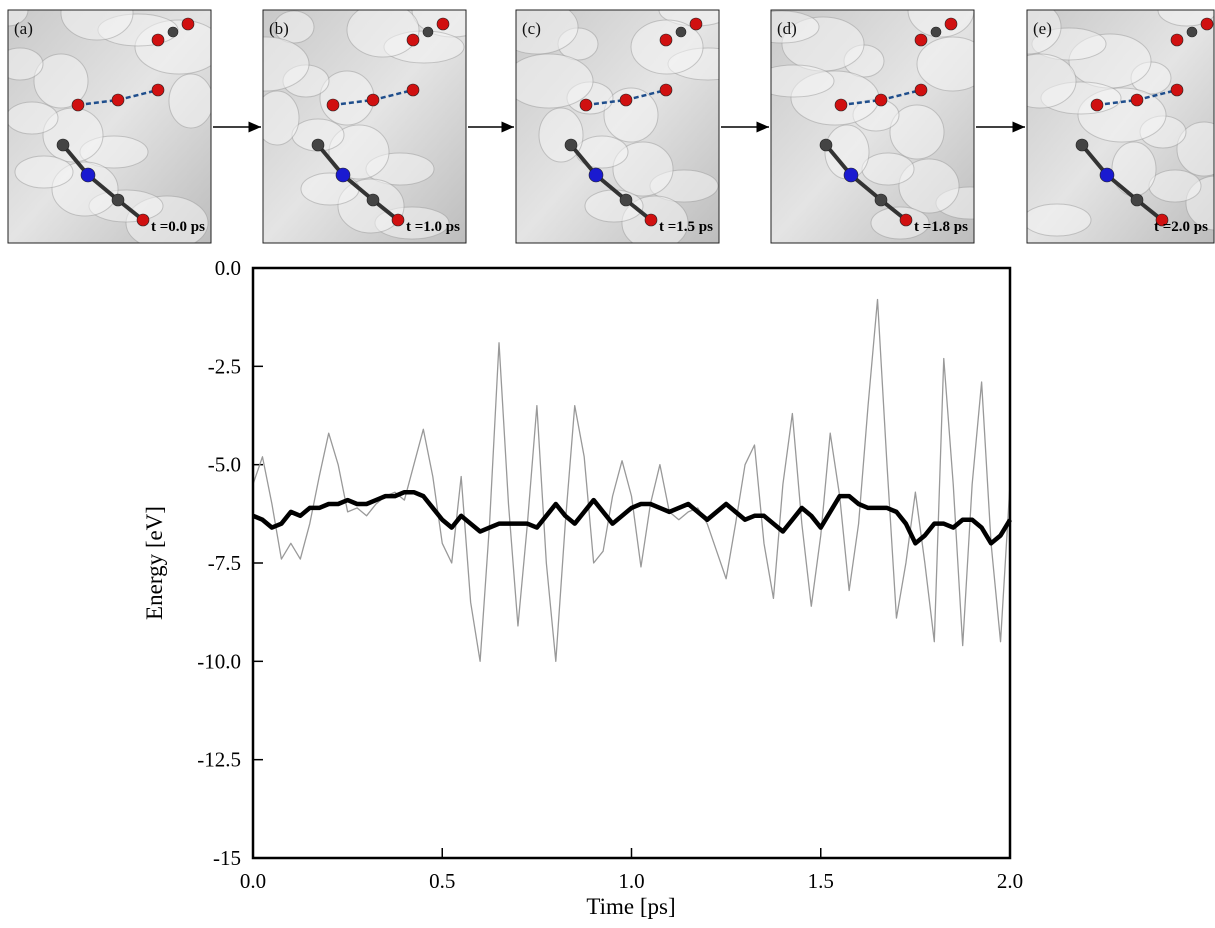  I want to click on y-tick-label: -5.0, so click(224, 465).